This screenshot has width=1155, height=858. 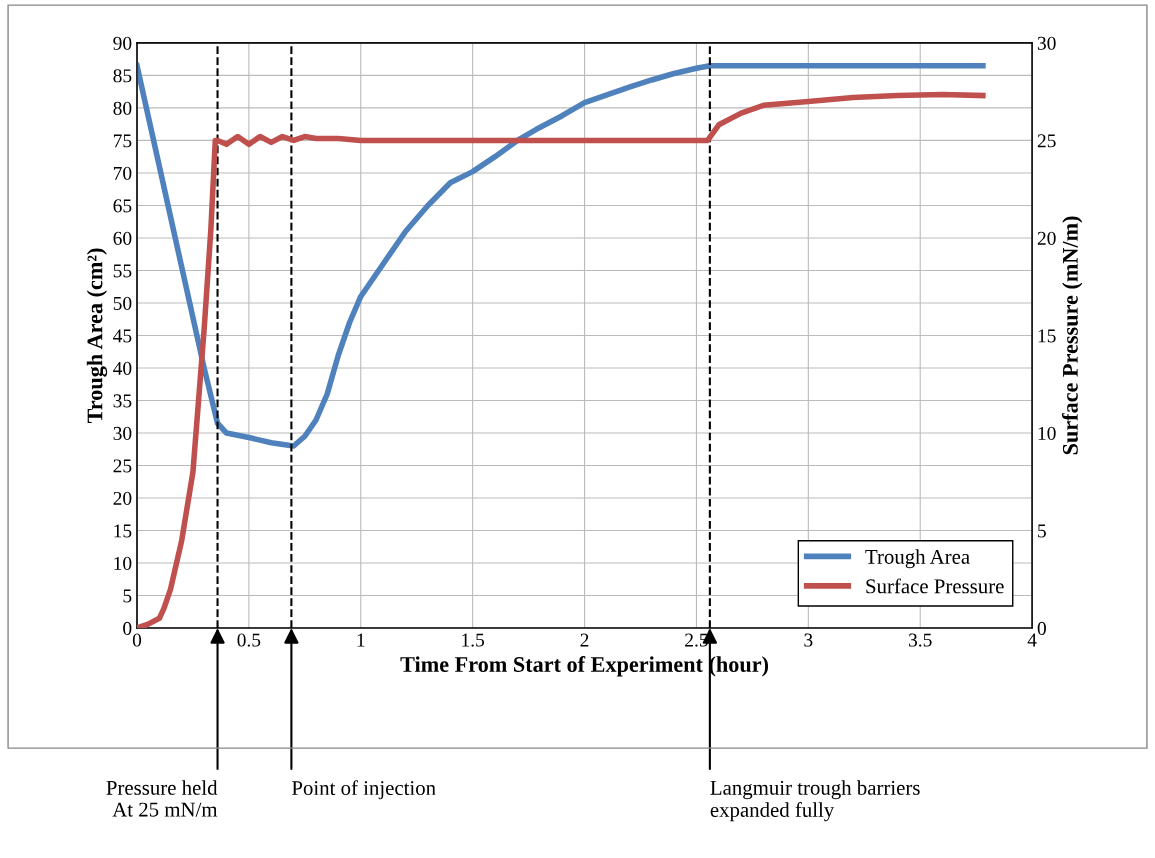 I want to click on y-tick-label: 15, so click(x=123, y=531).